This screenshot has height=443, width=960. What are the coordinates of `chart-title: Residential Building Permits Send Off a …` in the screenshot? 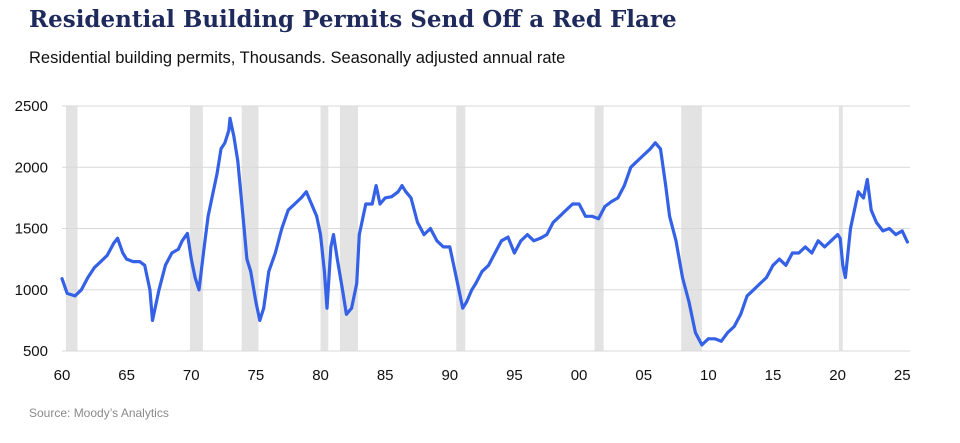 It's located at (353, 19).